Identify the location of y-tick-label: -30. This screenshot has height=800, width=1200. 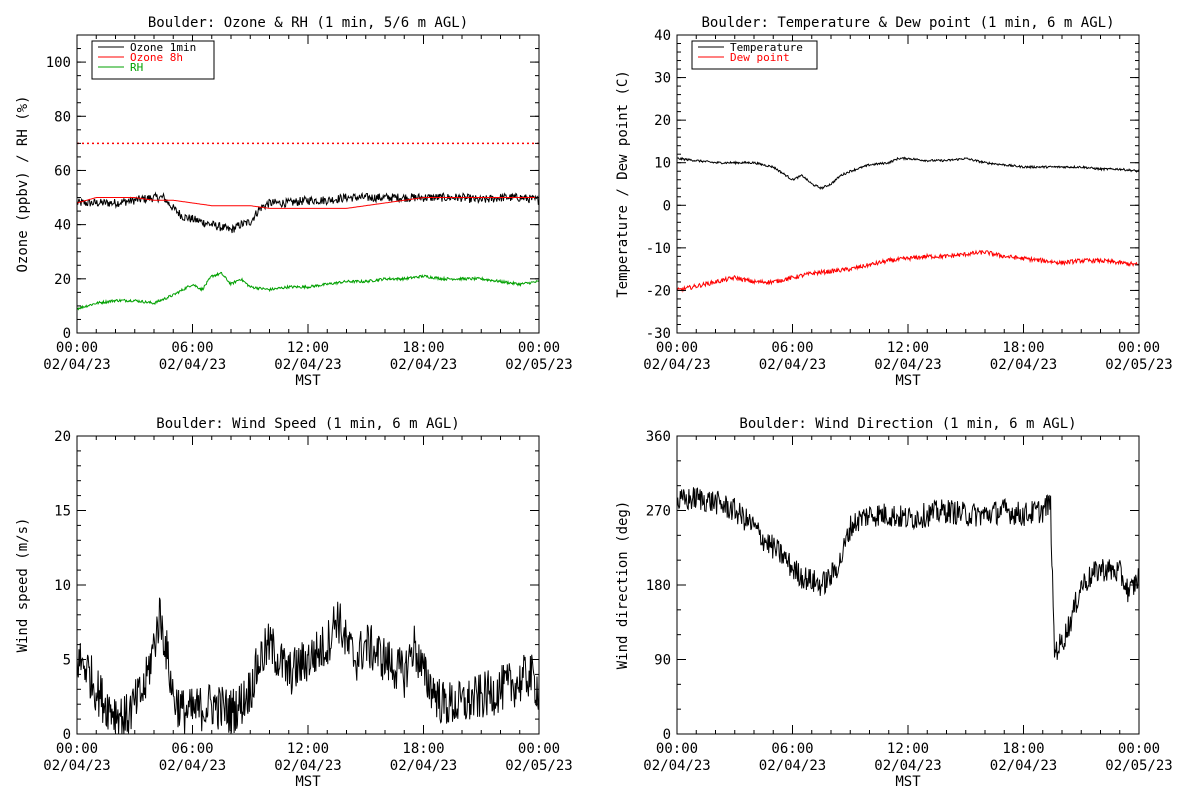
(658, 334).